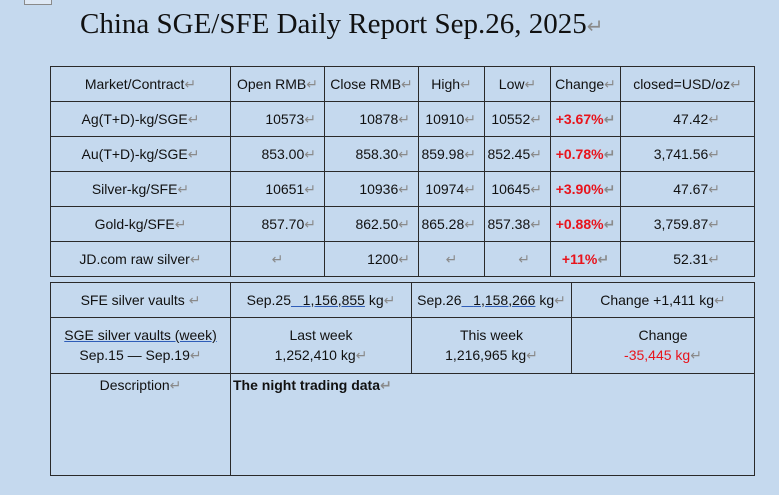  What do you see at coordinates (371, 189) in the screenshot?
I see `close-cell: 10936↵` at bounding box center [371, 189].